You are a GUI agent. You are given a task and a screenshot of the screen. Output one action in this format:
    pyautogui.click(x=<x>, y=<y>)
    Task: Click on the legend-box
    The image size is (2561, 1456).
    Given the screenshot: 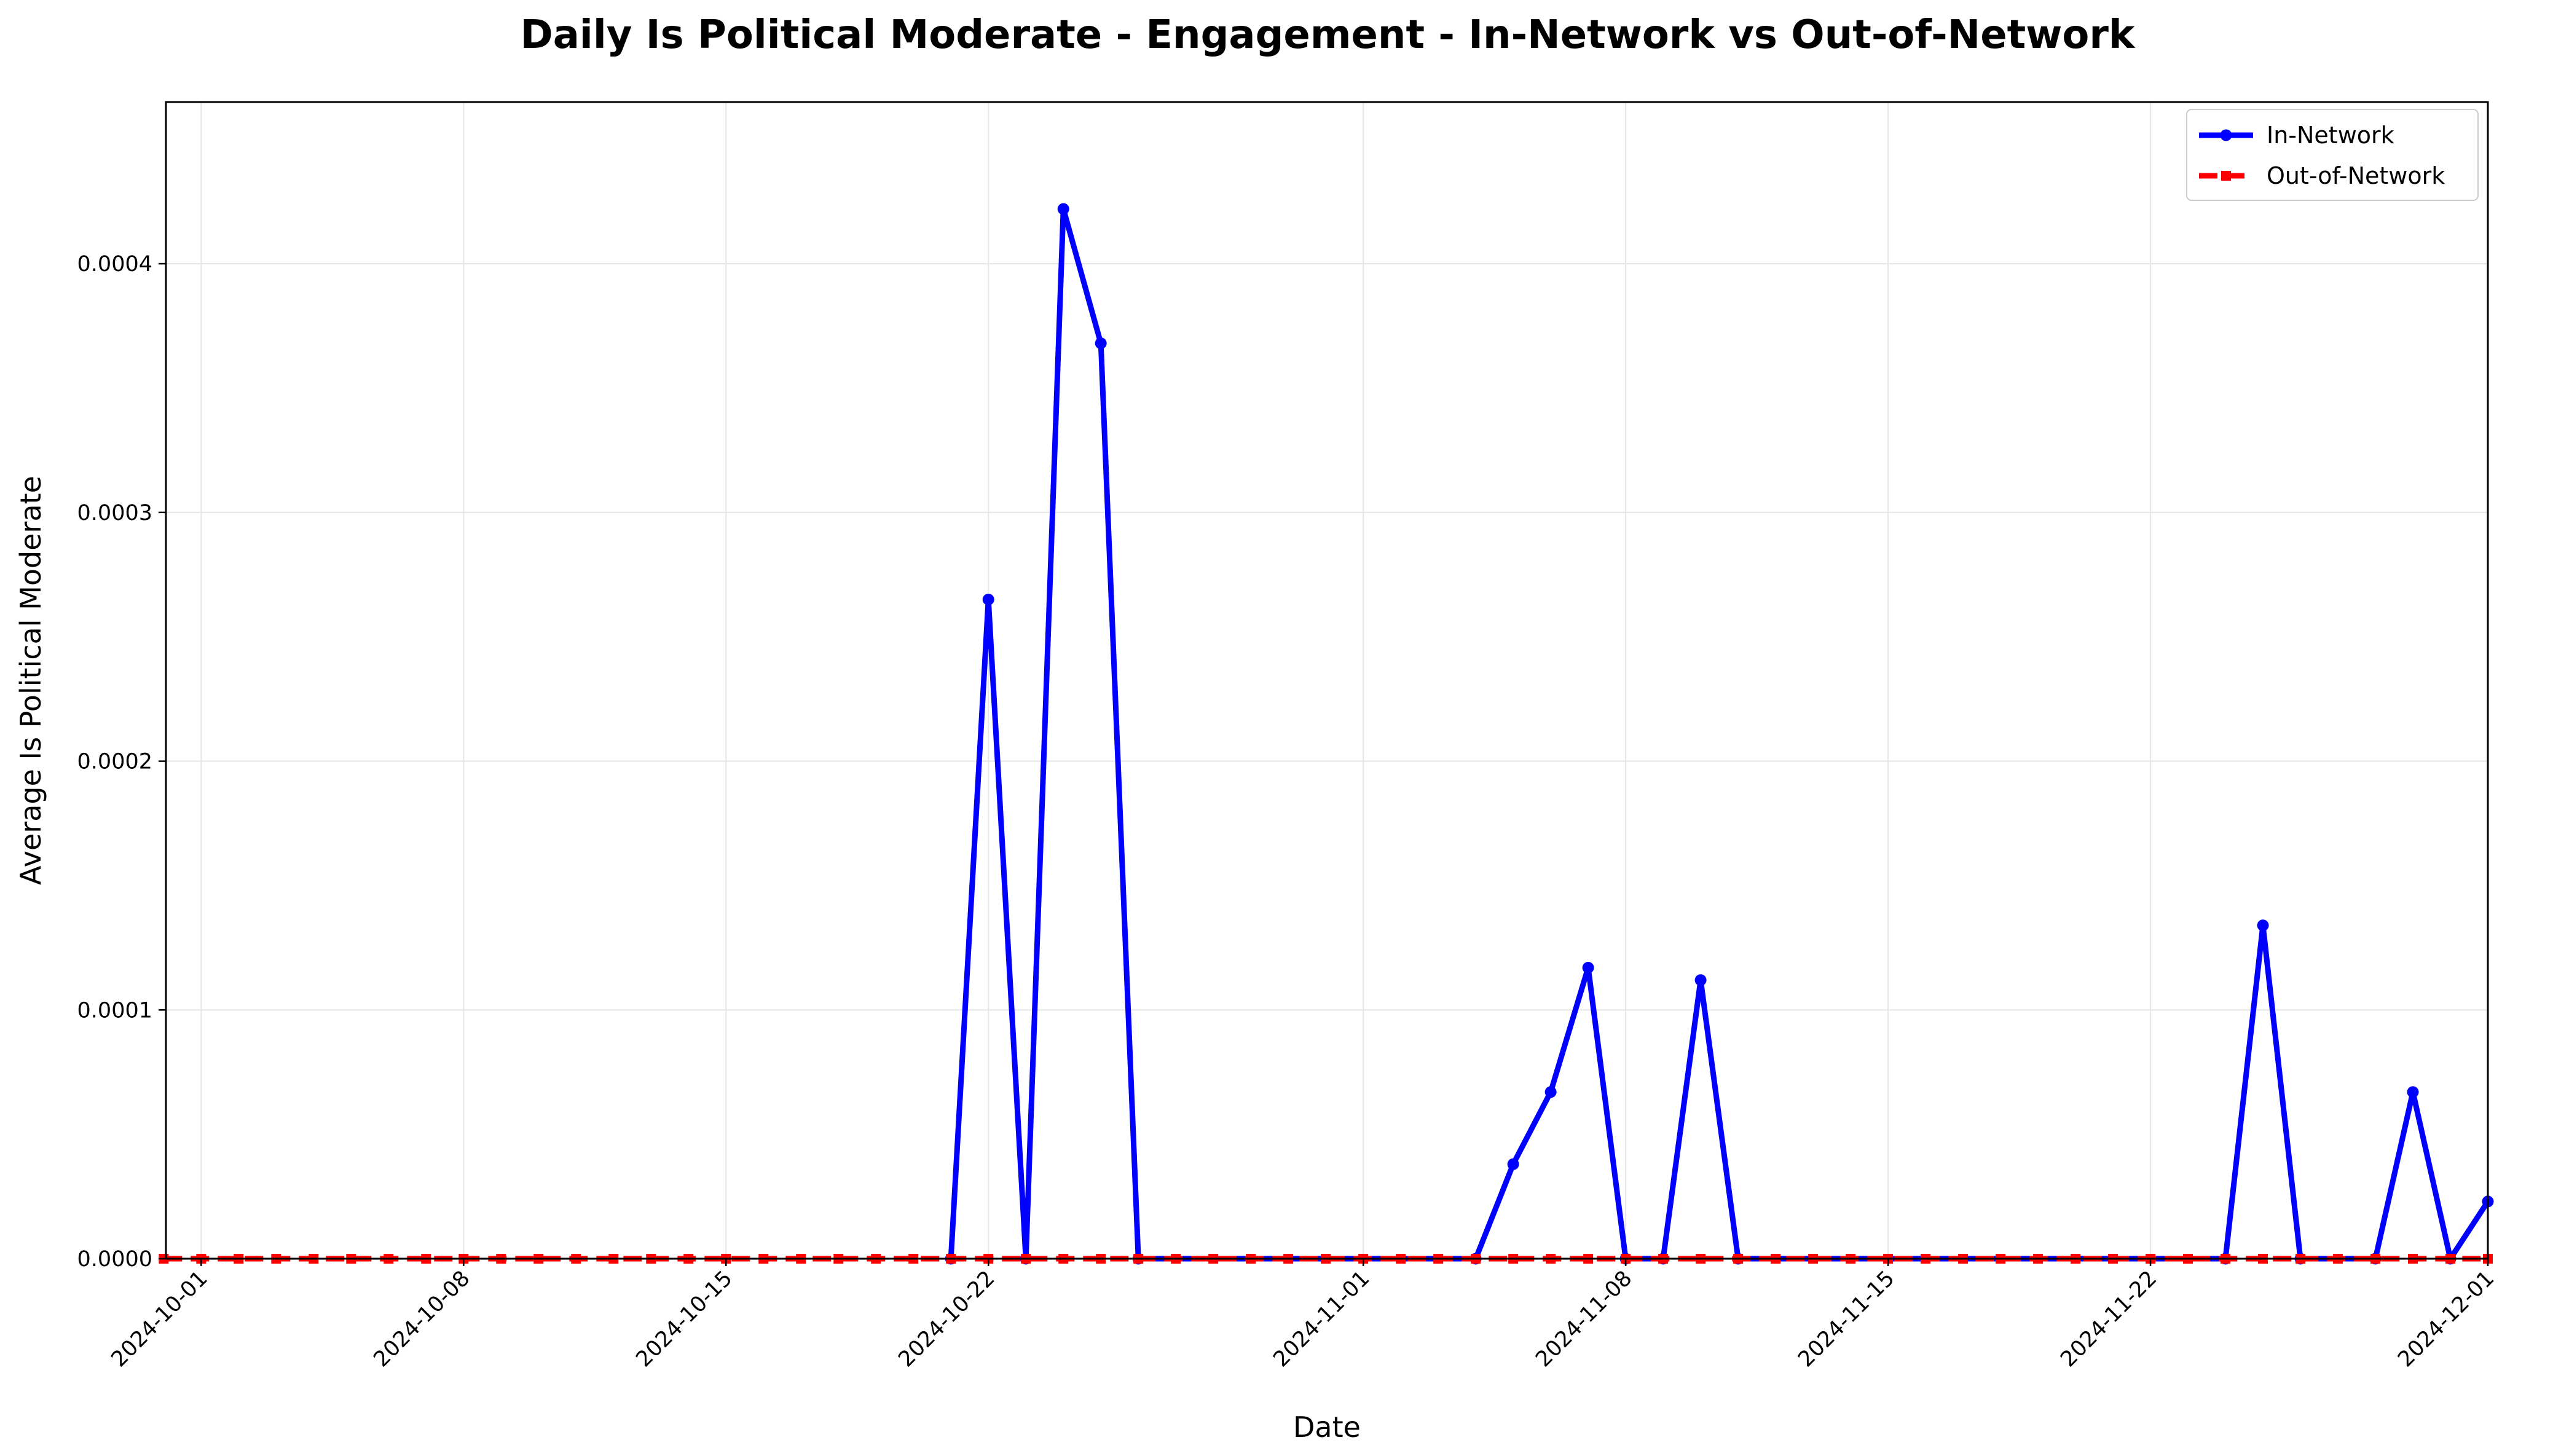 What is the action you would take?
    pyautogui.click(x=2332, y=155)
    